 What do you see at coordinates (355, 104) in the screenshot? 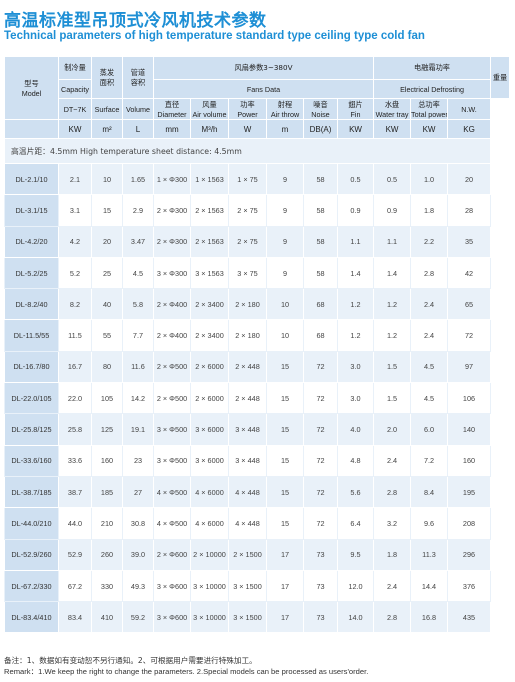
I see `header-fin-cn: 翅片` at bounding box center [355, 104].